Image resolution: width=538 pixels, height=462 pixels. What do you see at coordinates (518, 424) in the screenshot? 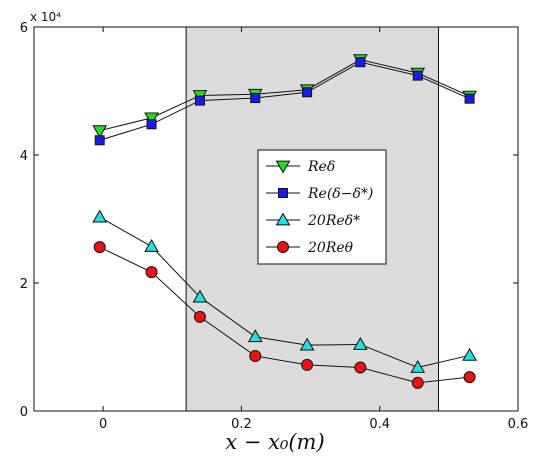
I see `x-tick-label: 0.6` at bounding box center [518, 424].